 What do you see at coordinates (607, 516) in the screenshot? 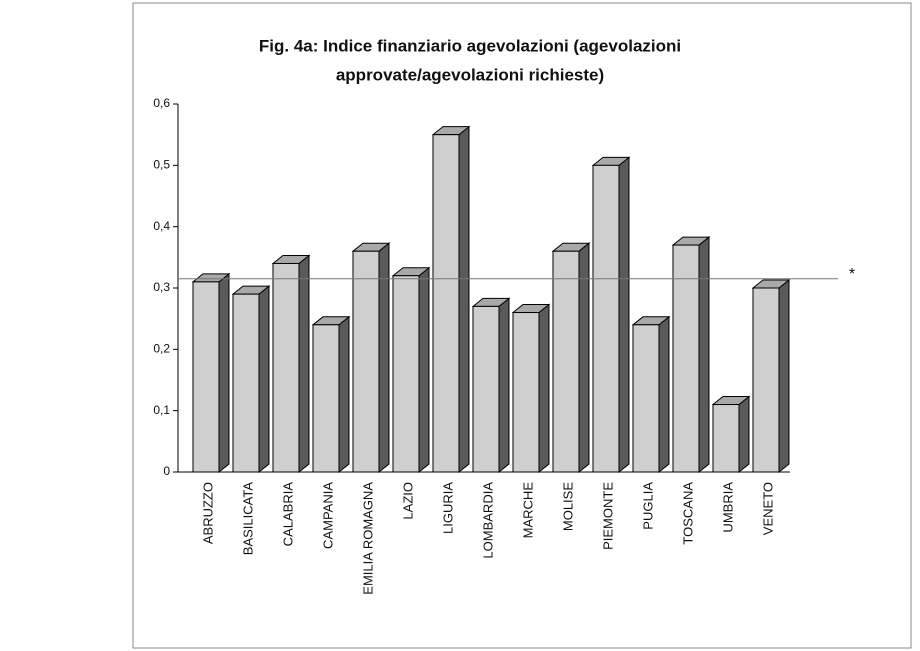
I see `x-tick-label: PIEMONTE` at bounding box center [607, 516].